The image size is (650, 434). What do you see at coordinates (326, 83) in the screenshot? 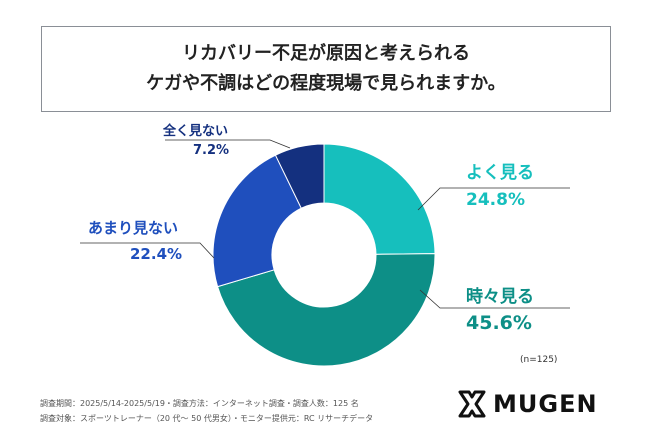
I see `title-line-2: ケガや不調はどの程度現場で見られますか。` at bounding box center [326, 83].